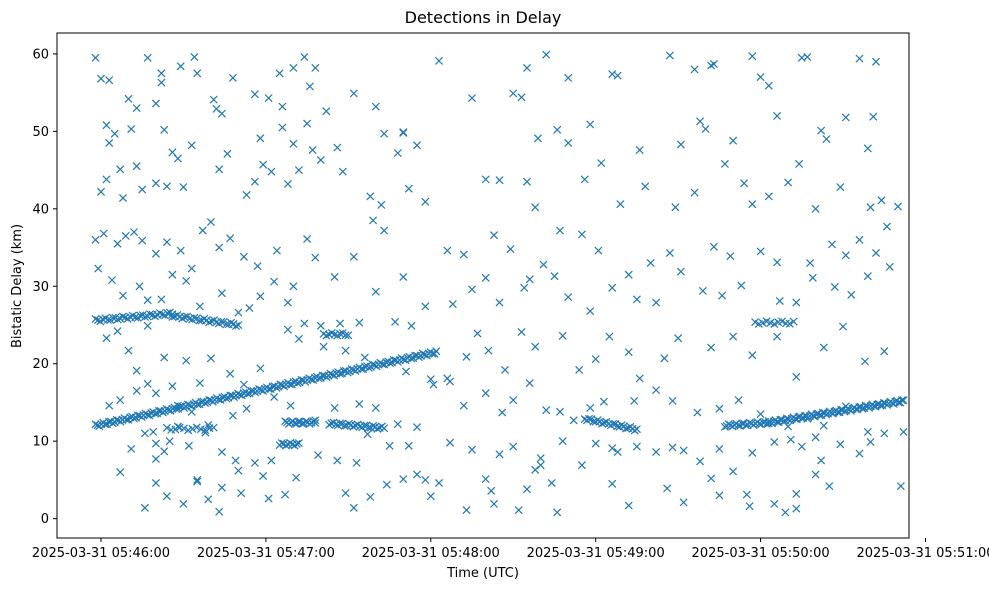 This screenshot has width=989, height=590. I want to click on x-tick-label: 2025-03-31 05:49:00, so click(596, 553).